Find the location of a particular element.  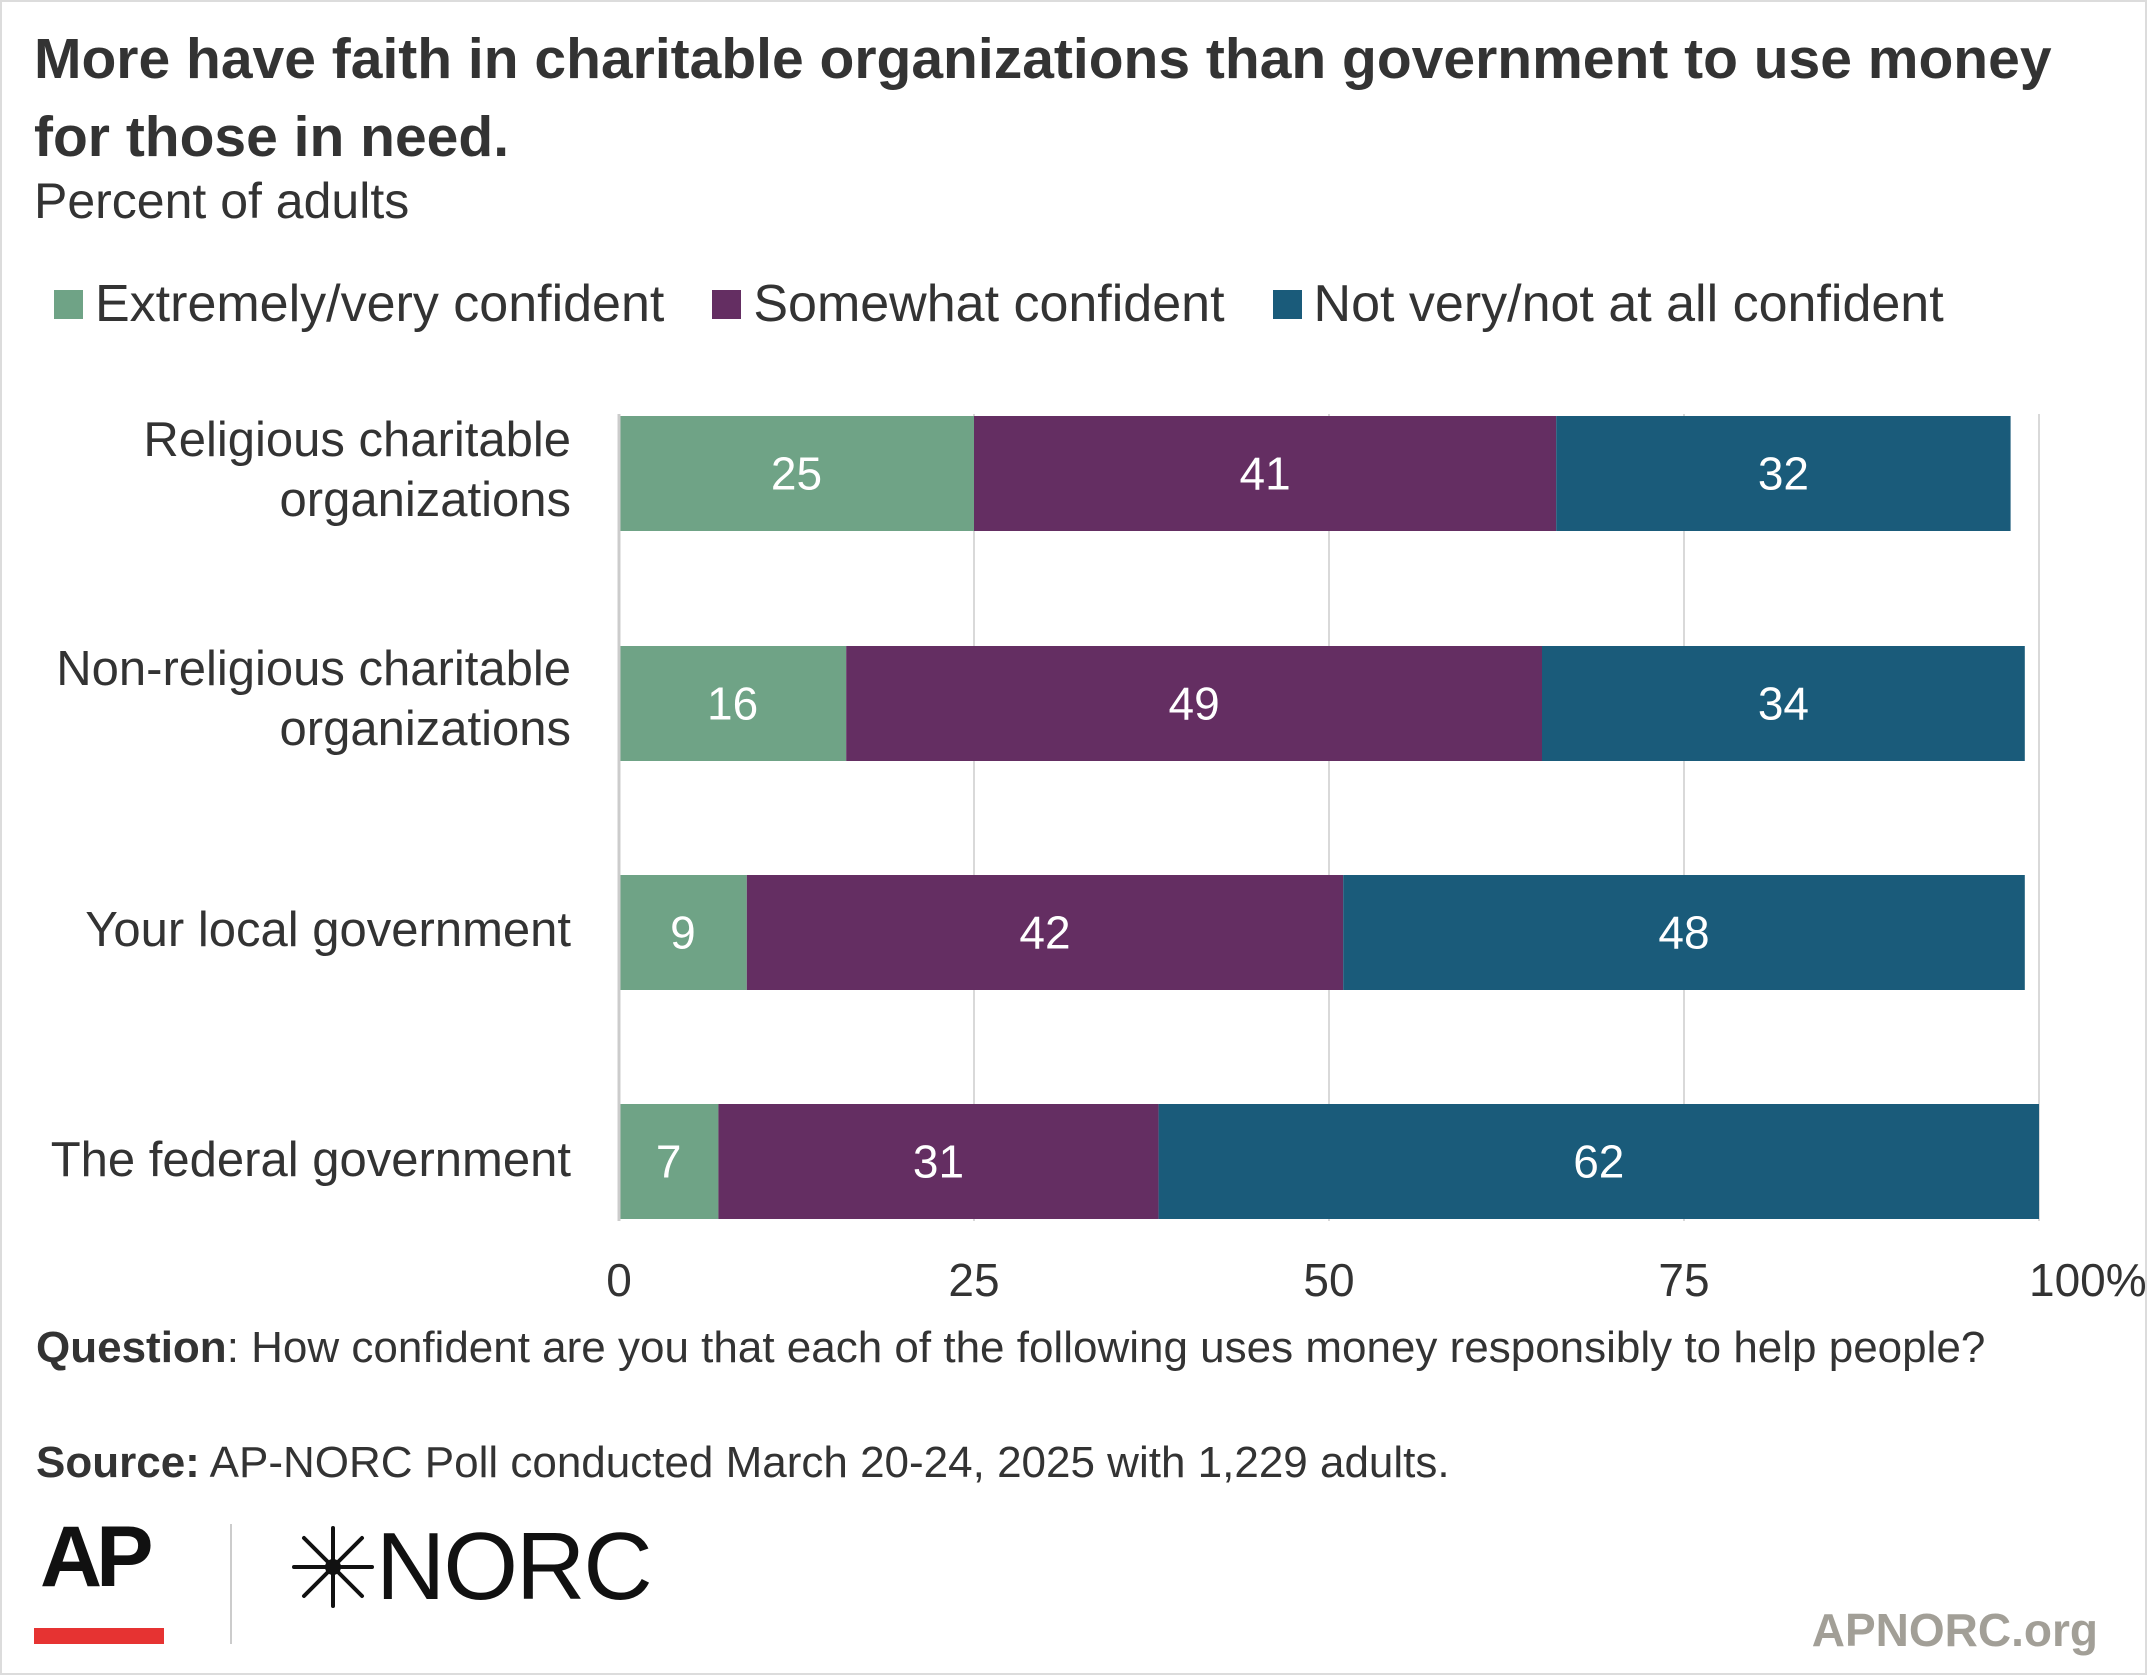

x-tick-label: 100% is located at coordinates (2088, 1280).